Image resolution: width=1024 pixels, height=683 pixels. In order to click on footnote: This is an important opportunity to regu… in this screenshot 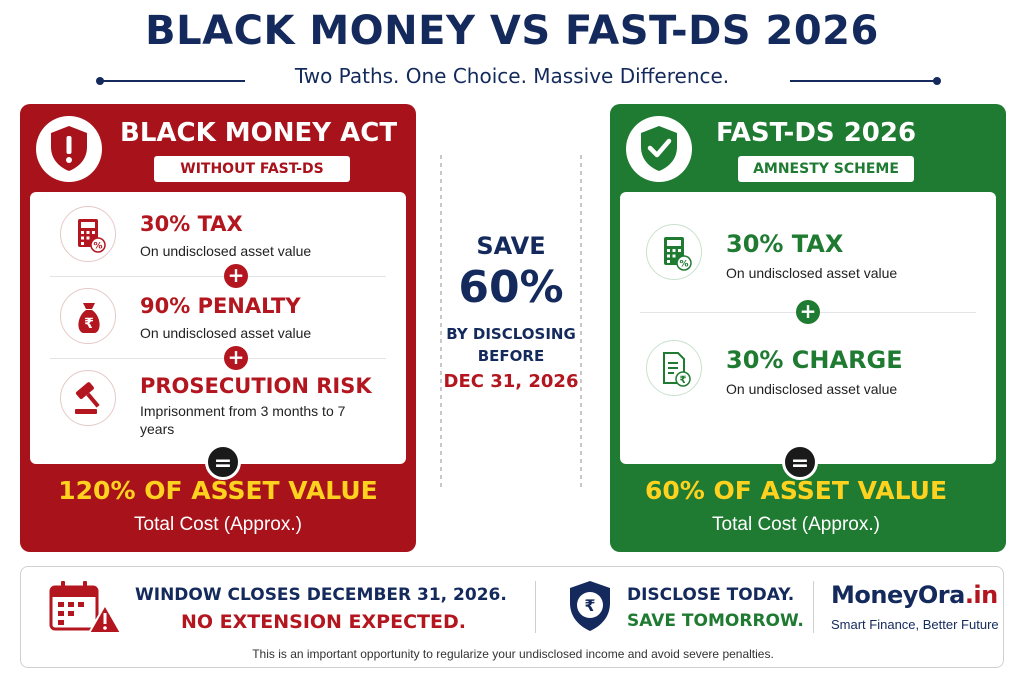, I will do `click(513, 654)`.